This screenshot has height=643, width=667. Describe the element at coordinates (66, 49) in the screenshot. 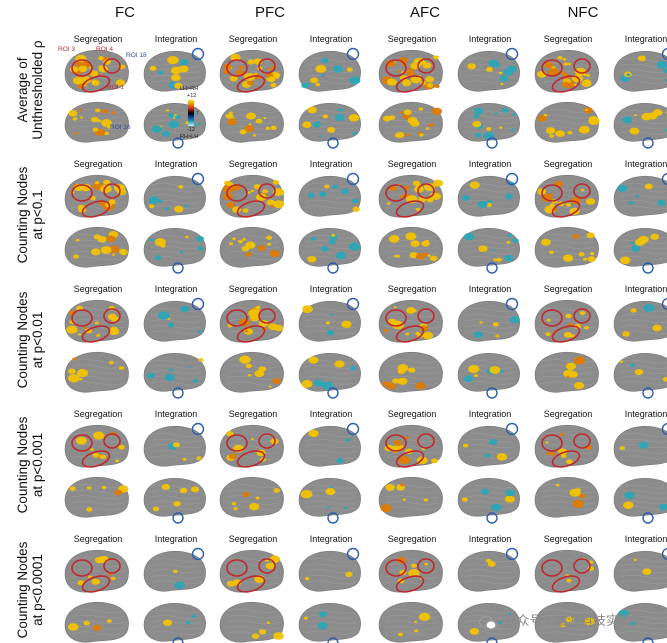

I see `roi3-label: ROI 3` at that location.